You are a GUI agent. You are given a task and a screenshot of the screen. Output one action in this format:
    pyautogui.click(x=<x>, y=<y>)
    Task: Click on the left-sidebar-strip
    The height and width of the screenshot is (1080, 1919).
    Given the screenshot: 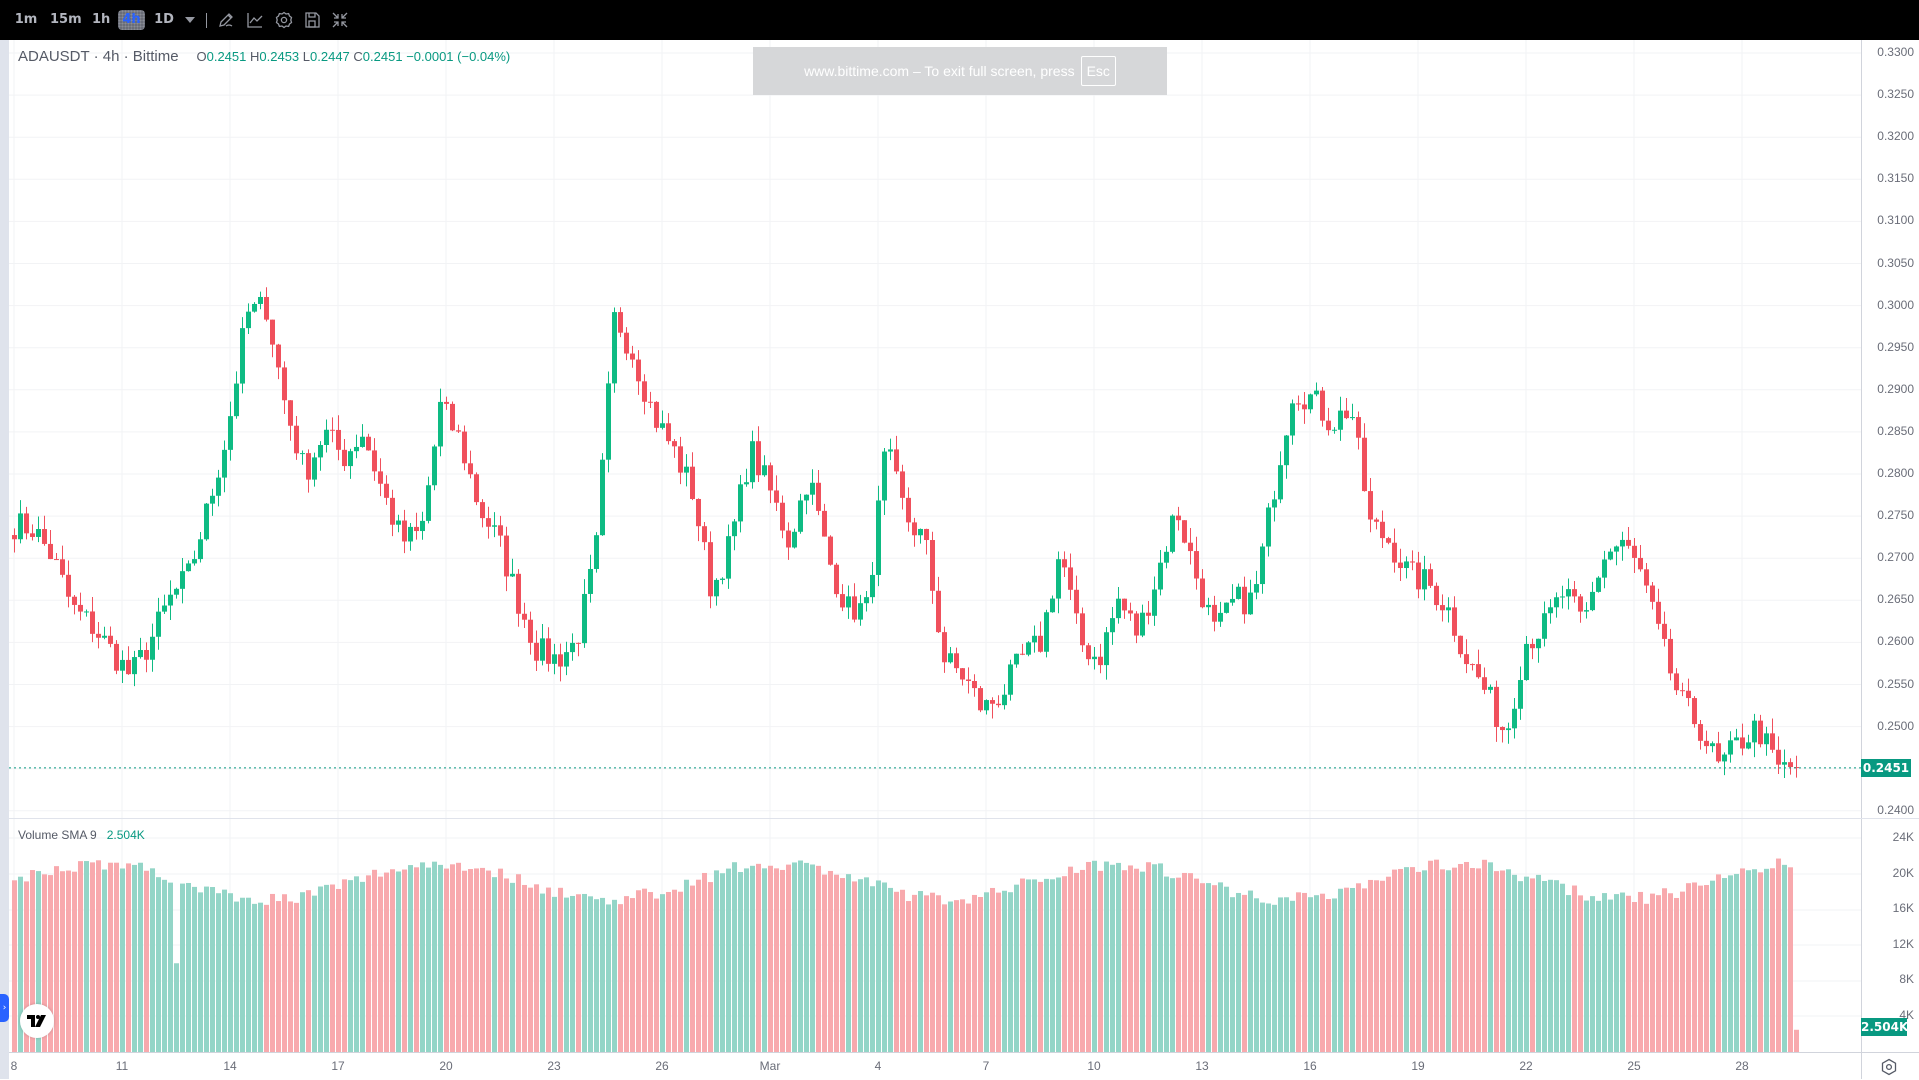 What is the action you would take?
    pyautogui.click(x=4, y=559)
    